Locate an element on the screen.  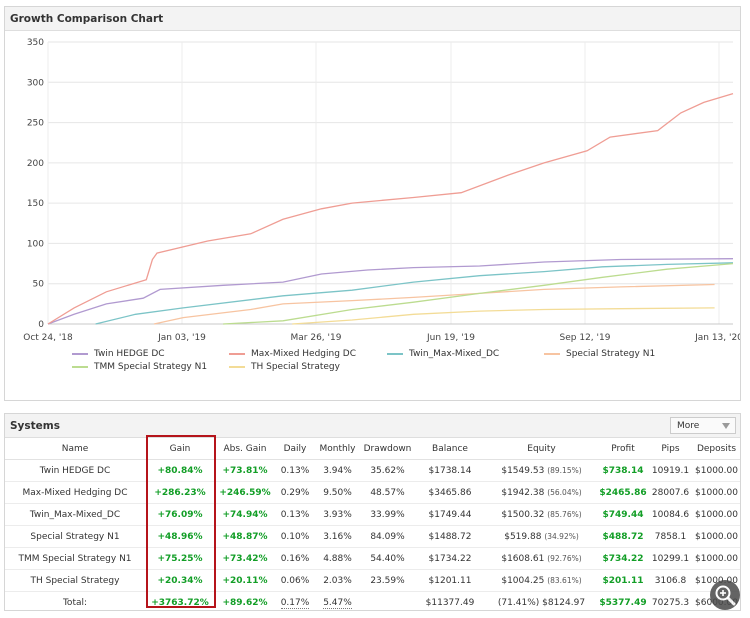
equity-percent: (92.76%) is located at coordinates (564, 558).